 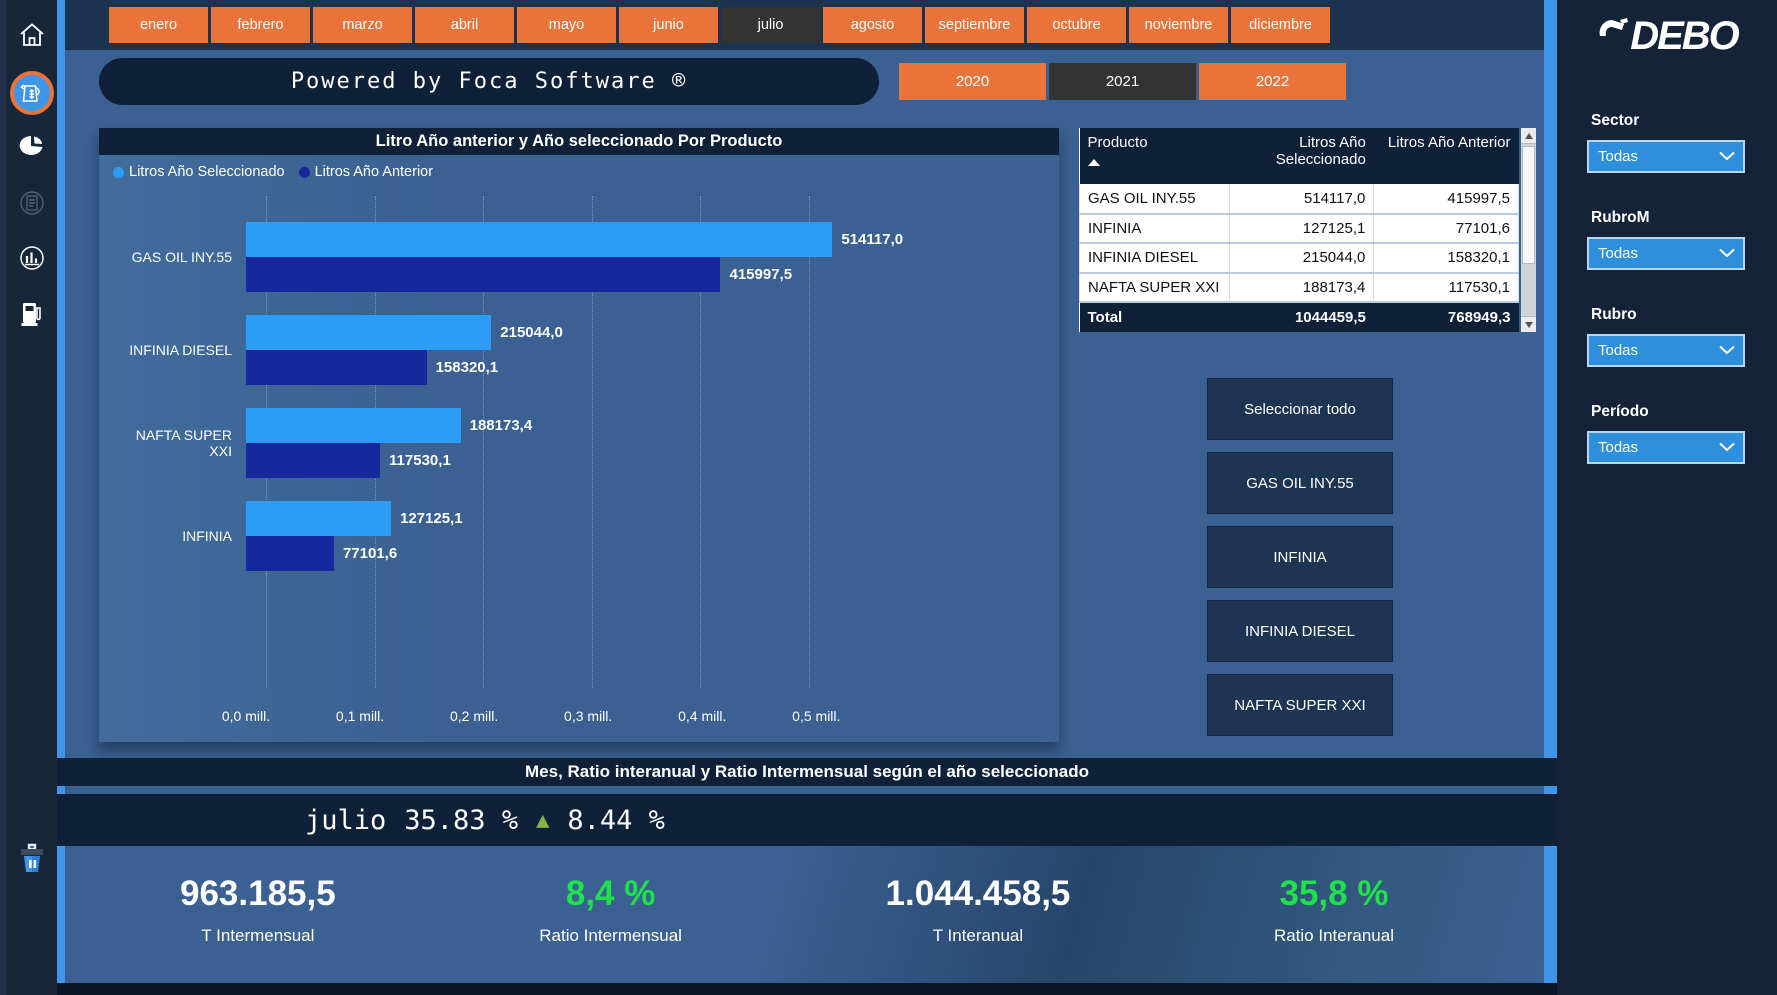 What do you see at coordinates (1666, 156) in the screenshot?
I see `dropdown-Sector: Todas` at bounding box center [1666, 156].